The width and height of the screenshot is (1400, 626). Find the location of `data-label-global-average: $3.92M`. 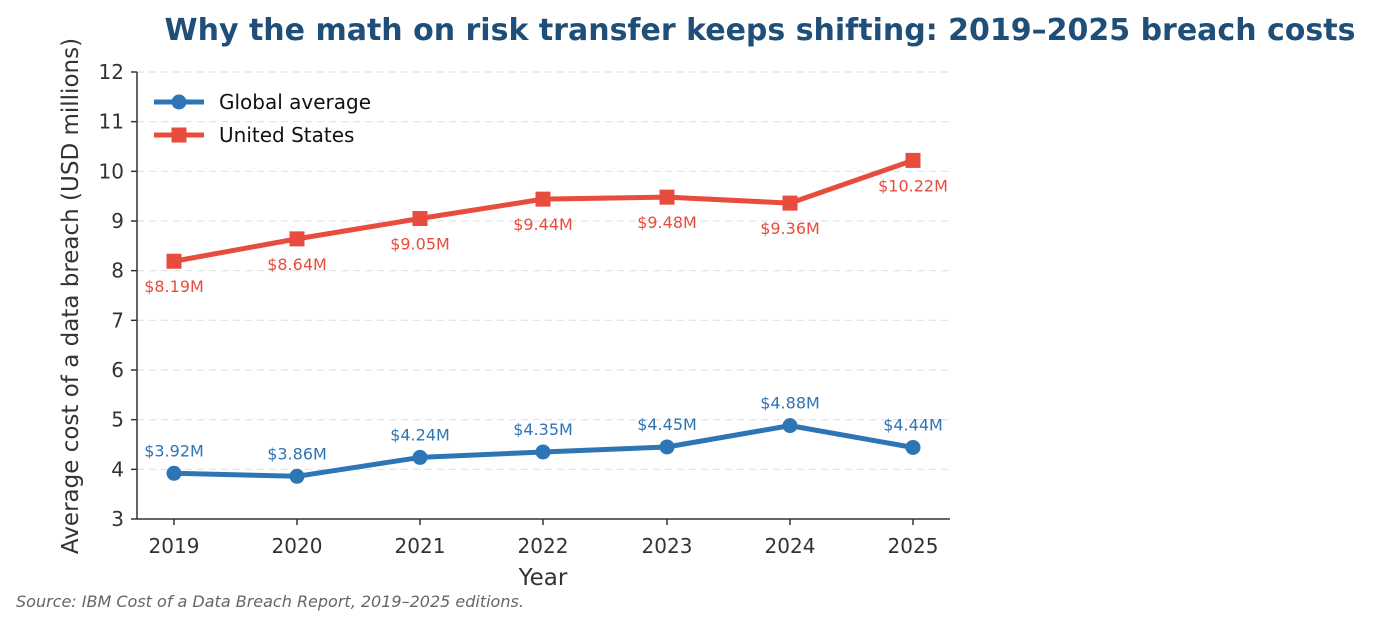

data-label-global-average: $3.92M is located at coordinates (174, 450).